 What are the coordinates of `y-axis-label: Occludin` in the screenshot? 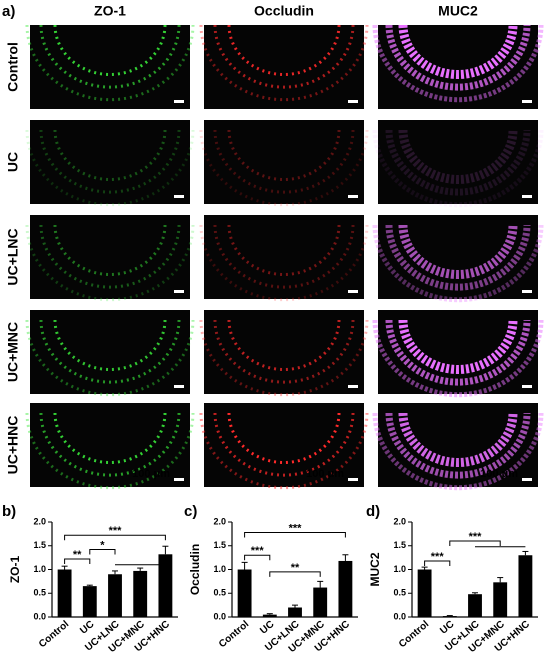 It's located at (195, 569).